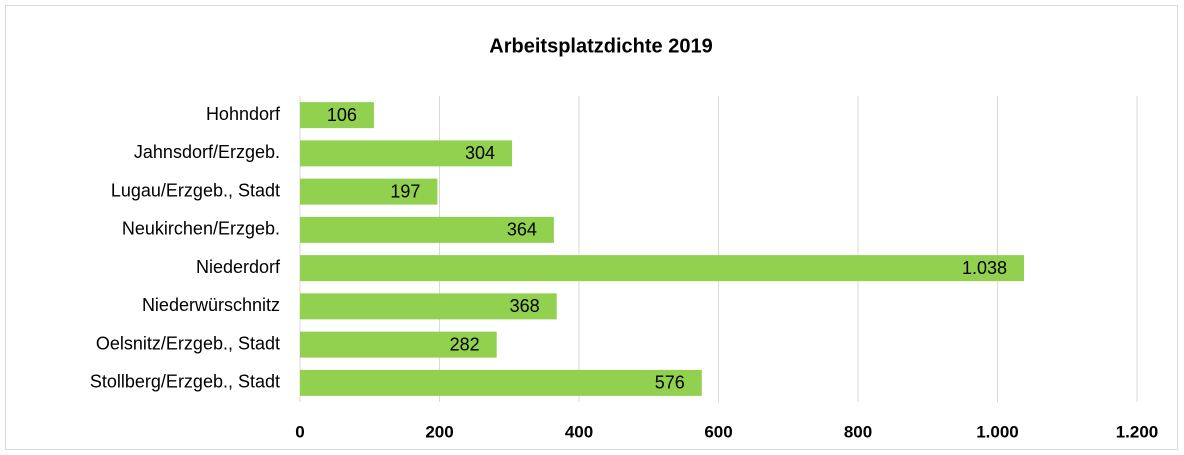 Image resolution: width=1184 pixels, height=455 pixels. Describe the element at coordinates (211, 305) in the screenshot. I see `y-tick-label: Niederwürschnitz` at that location.